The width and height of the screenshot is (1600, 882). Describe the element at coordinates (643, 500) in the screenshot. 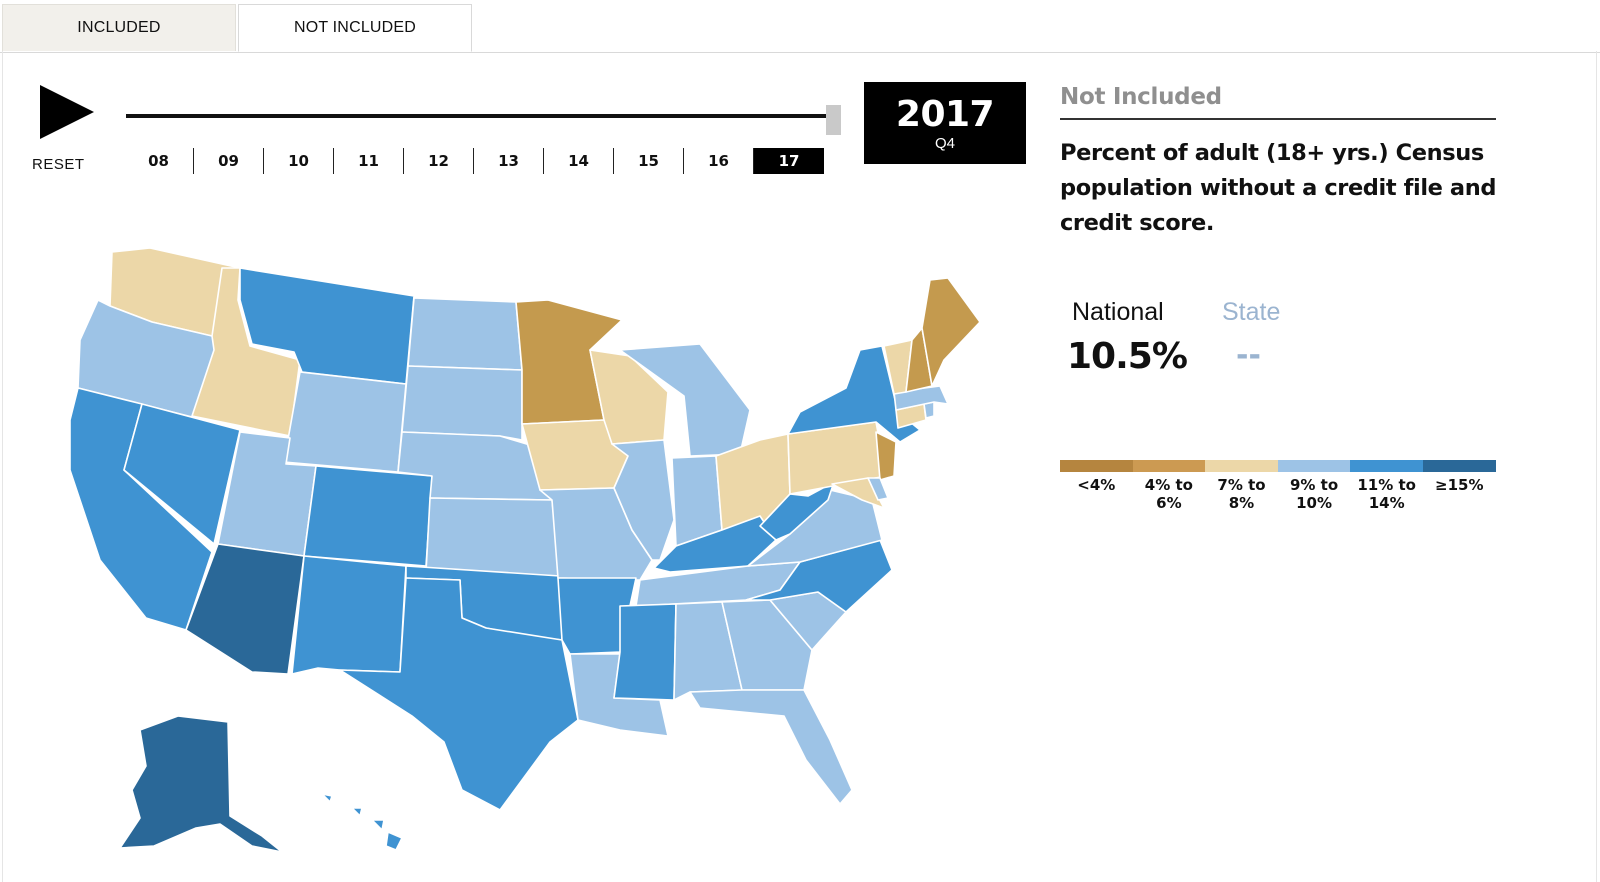

I see `state-IL` at that location.